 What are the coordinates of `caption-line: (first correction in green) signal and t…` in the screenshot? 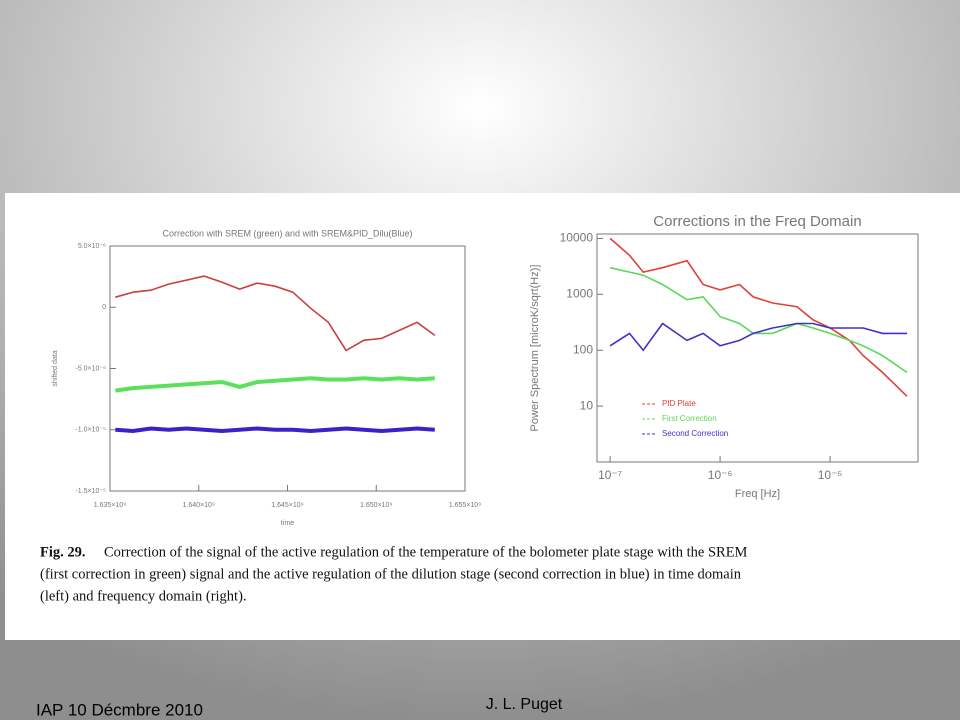 It's located at (391, 574).